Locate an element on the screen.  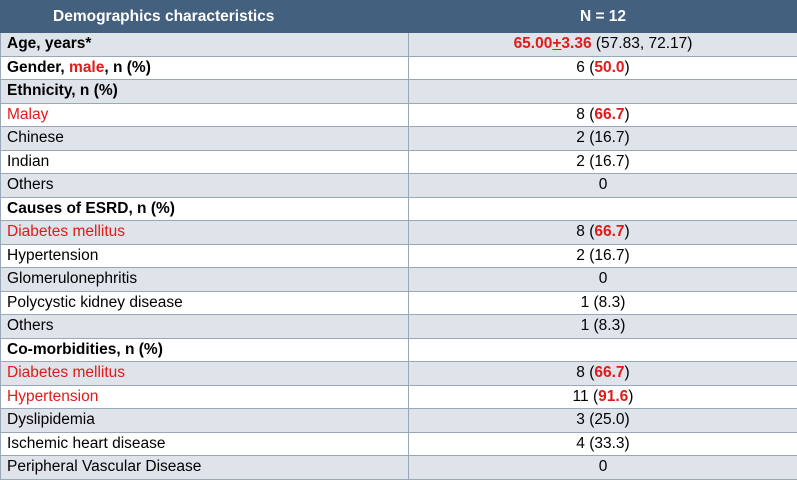
table-row: Malay 8 (66.7) is located at coordinates (398, 114).